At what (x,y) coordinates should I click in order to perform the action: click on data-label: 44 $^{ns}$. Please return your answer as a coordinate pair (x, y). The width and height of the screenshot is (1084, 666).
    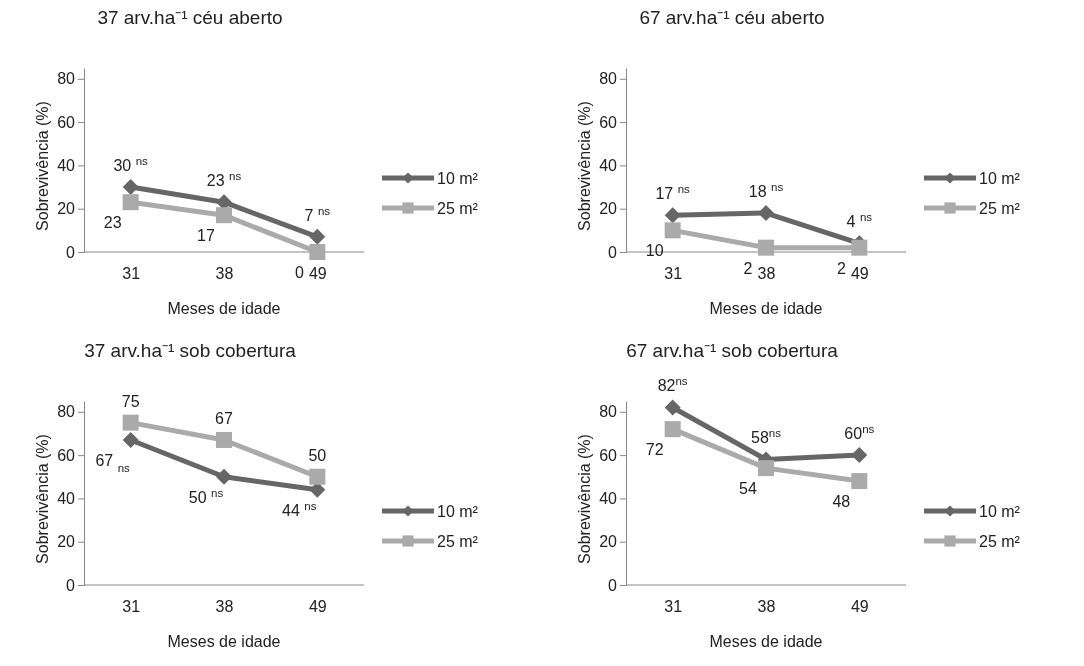
    Looking at the image, I should click on (299, 509).